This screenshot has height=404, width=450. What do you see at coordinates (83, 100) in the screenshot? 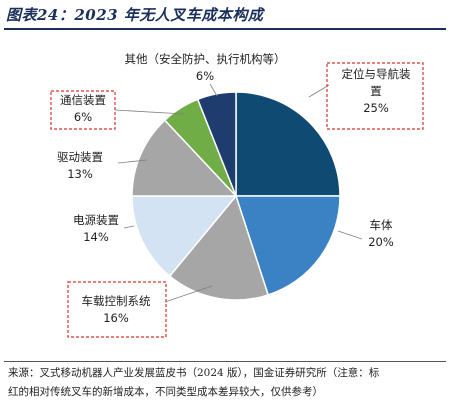
I see `slice-name-label-6: 通信装置` at bounding box center [83, 100].